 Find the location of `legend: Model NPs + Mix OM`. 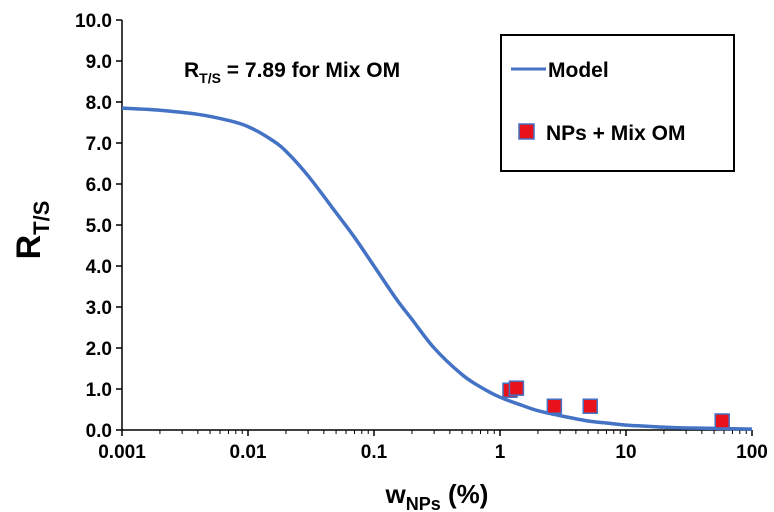

legend: Model NPs + Mix OM is located at coordinates (617, 103).